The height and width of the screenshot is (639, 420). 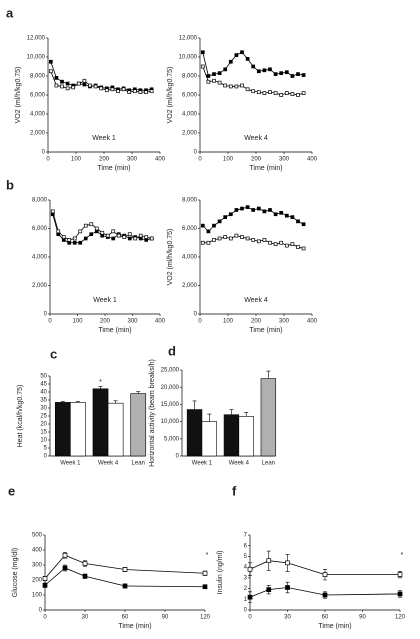 What do you see at coordinates (172, 439) in the screenshot?
I see `y-tick-label: 5,000` at bounding box center [172, 439].